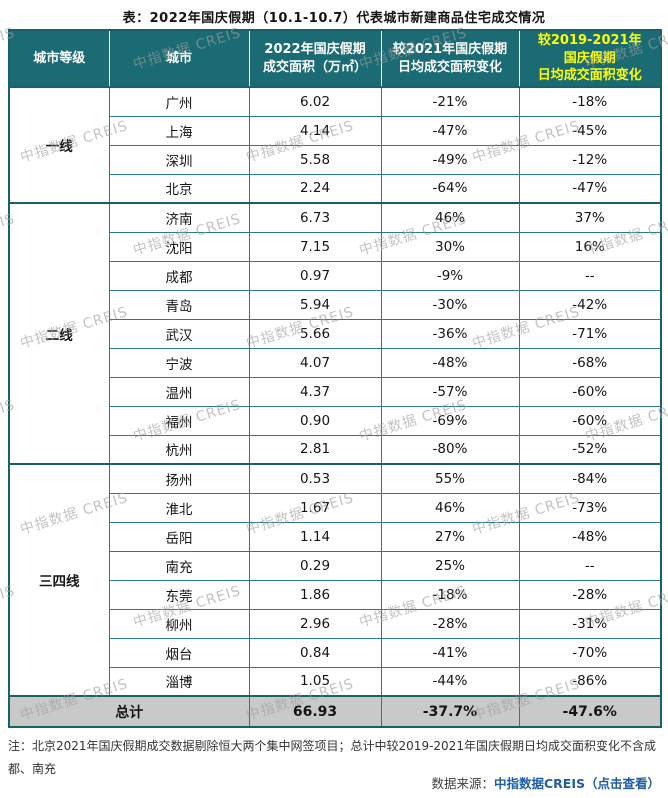 Image resolution: width=668 pixels, height=798 pixels. What do you see at coordinates (315, 565) in the screenshot?
I see `area-cell: 0.29` at bounding box center [315, 565].